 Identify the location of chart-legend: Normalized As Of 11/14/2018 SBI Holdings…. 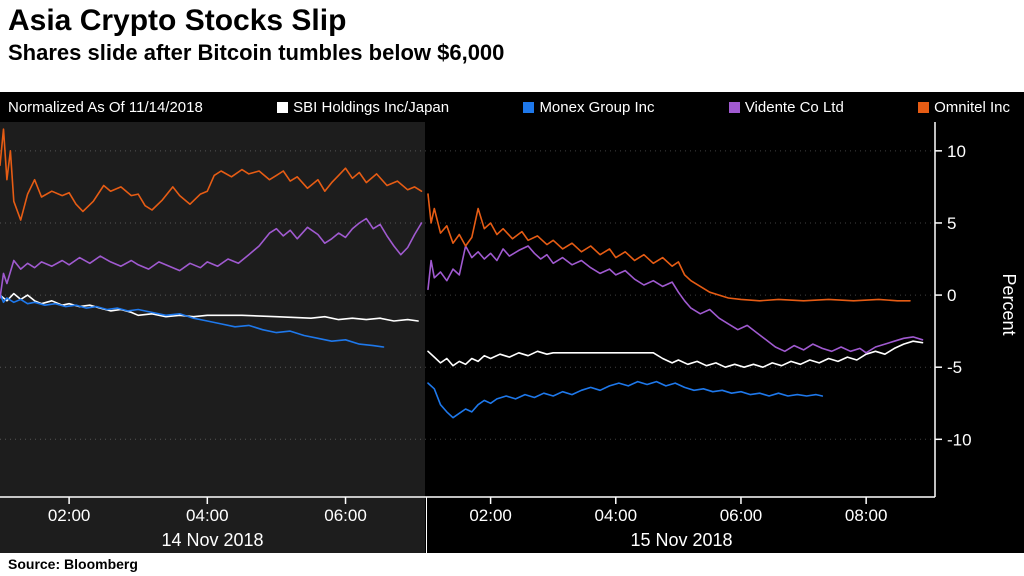
(512, 107).